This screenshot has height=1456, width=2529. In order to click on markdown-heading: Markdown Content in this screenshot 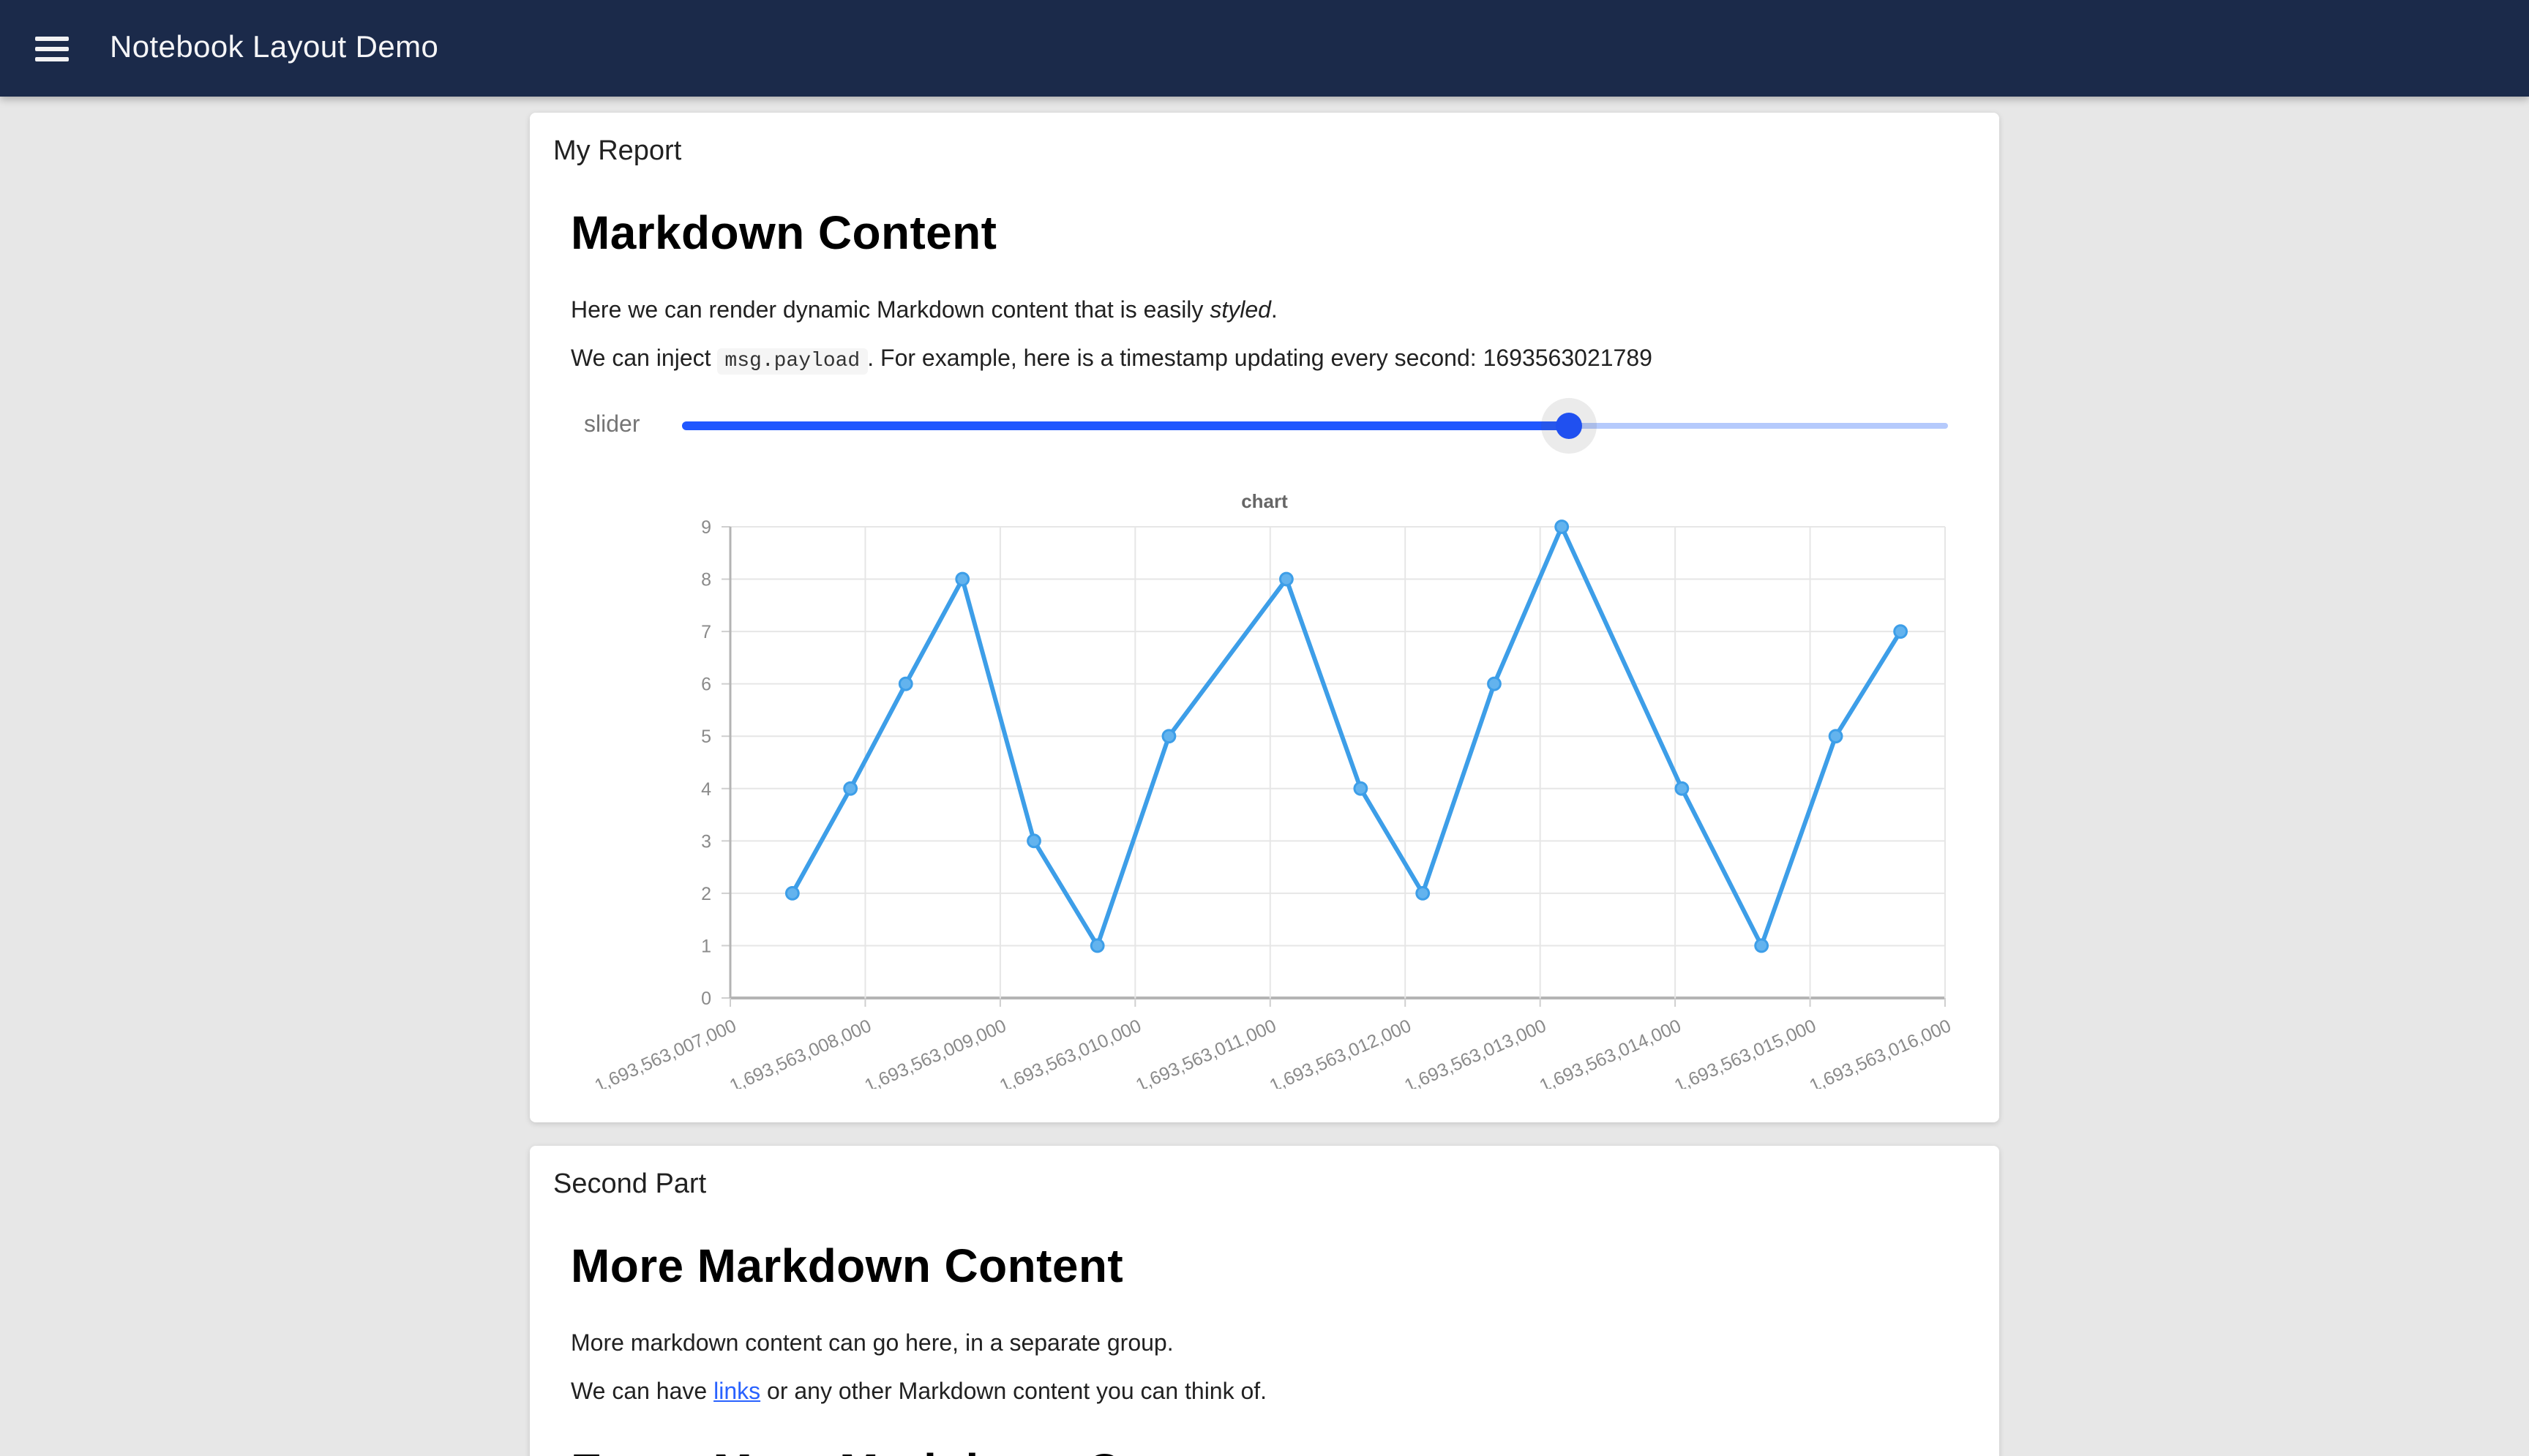, I will do `click(784, 233)`.